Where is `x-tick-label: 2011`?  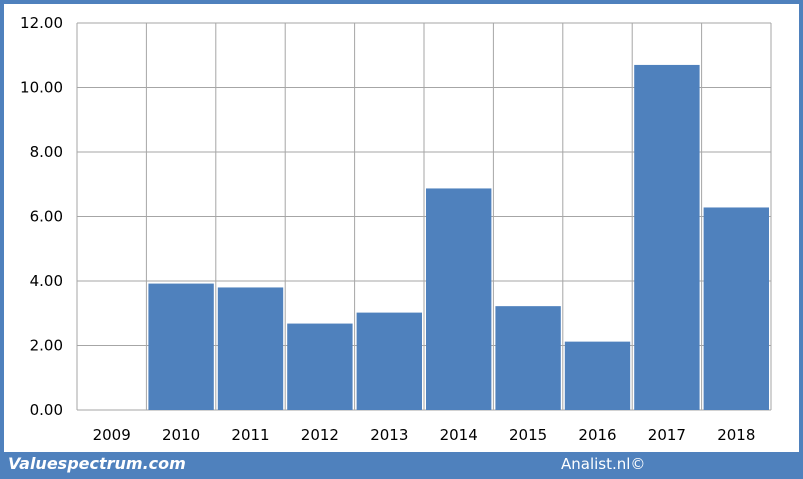 x-tick-label: 2011 is located at coordinates (250, 435).